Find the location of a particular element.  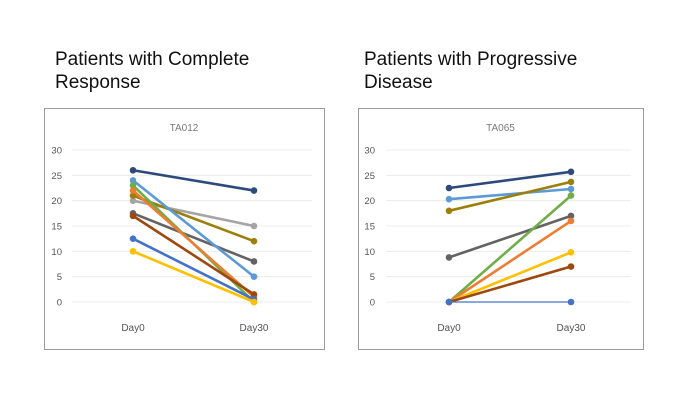

chart-title: TA012 is located at coordinates (184, 128).